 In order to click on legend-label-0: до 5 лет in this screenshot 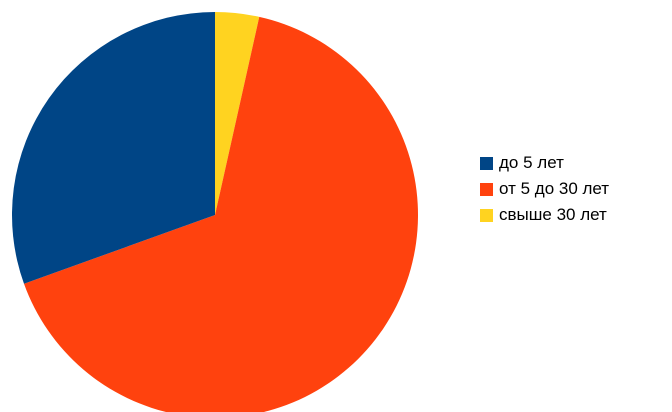, I will do `click(531, 162)`.